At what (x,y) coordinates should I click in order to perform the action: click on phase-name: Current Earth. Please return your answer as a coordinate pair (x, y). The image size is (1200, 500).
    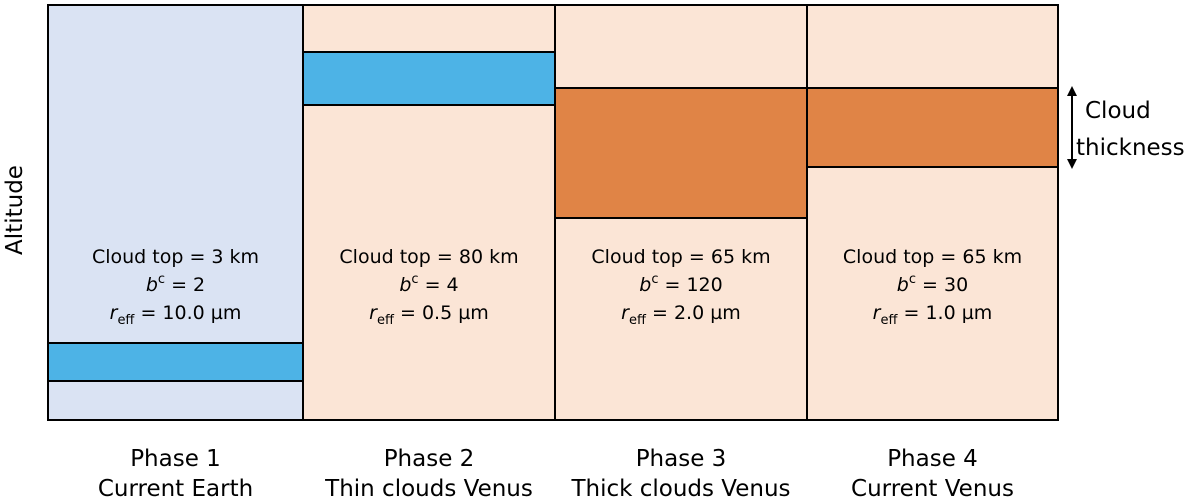
    Looking at the image, I should click on (175, 488).